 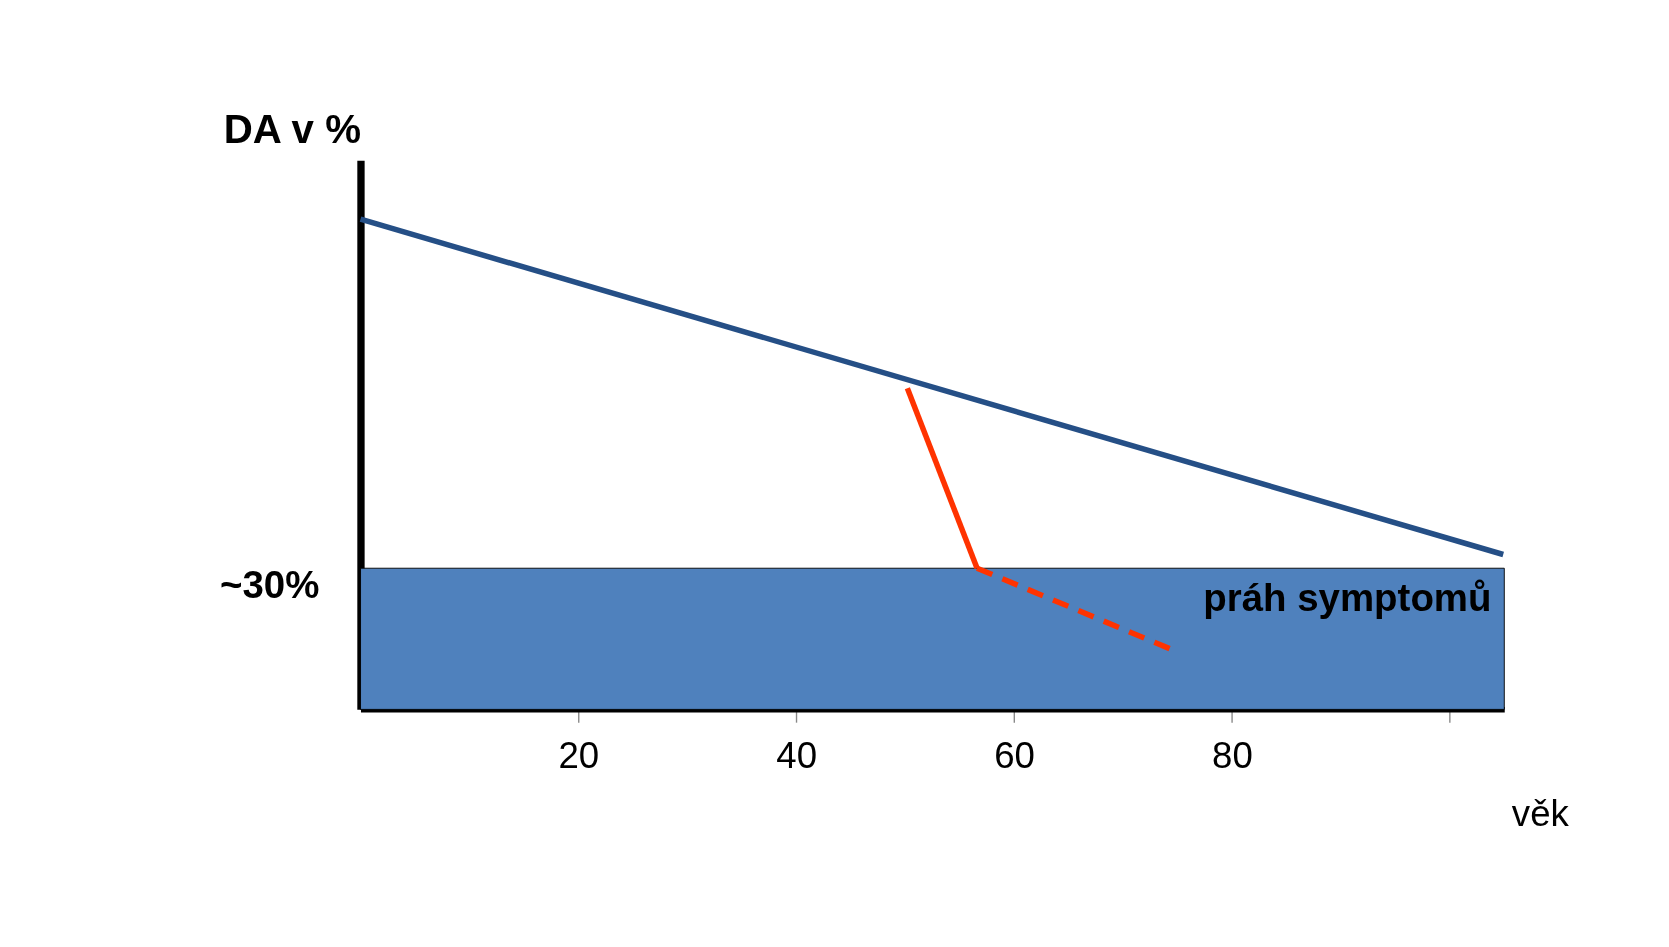 I want to click on x-tick-label: 20, so click(x=579, y=756).